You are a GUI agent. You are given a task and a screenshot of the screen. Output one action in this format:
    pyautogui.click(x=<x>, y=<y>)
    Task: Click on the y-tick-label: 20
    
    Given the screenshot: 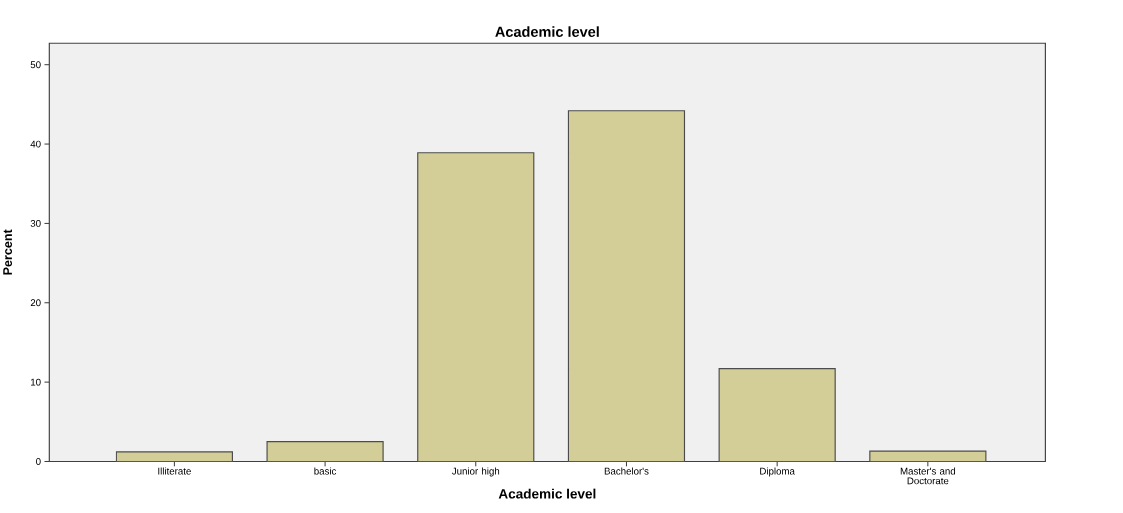 What is the action you would take?
    pyautogui.click(x=35, y=303)
    